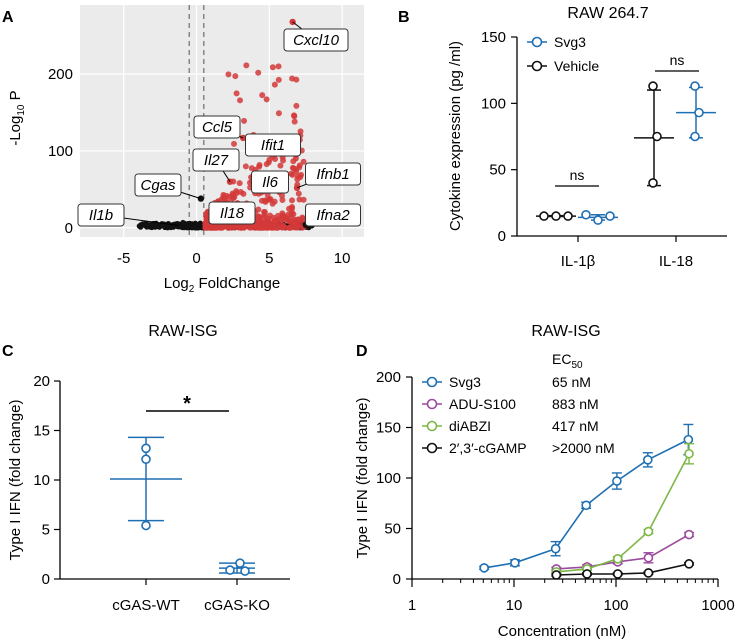  I want to click on dose-legend-ec50: 65 nM, so click(571, 382).